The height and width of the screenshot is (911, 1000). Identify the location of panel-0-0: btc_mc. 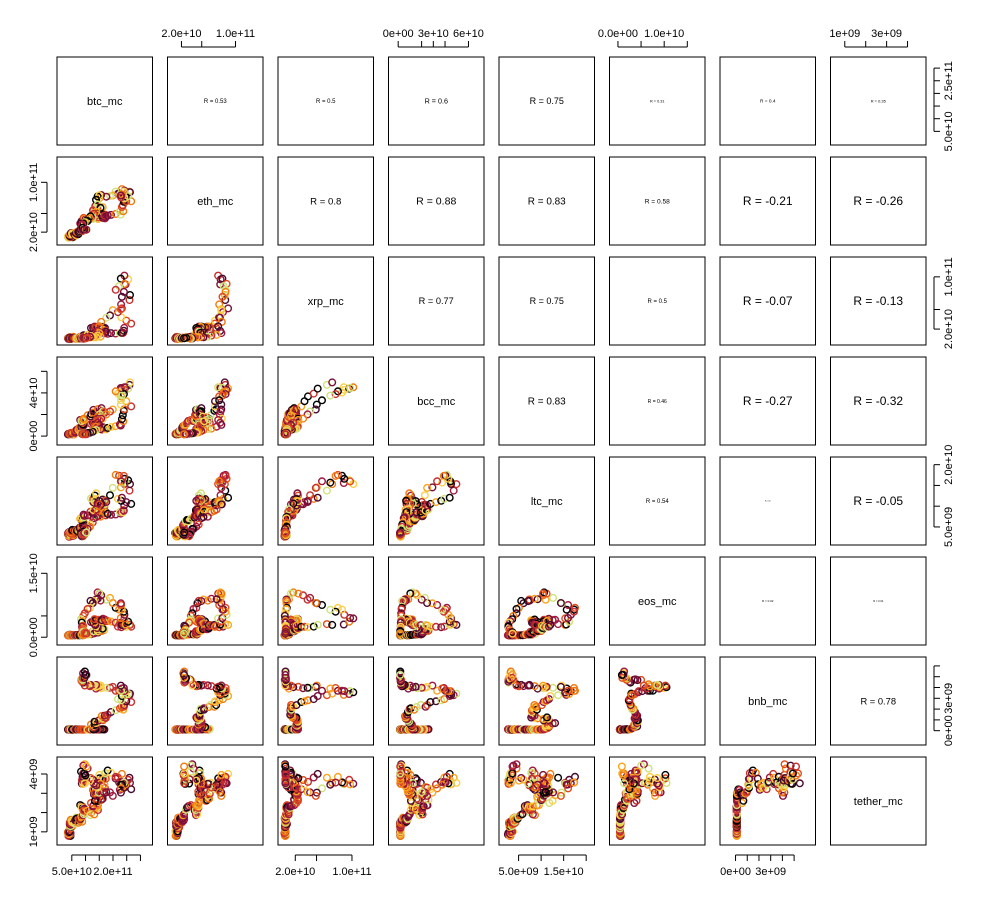
(104, 101).